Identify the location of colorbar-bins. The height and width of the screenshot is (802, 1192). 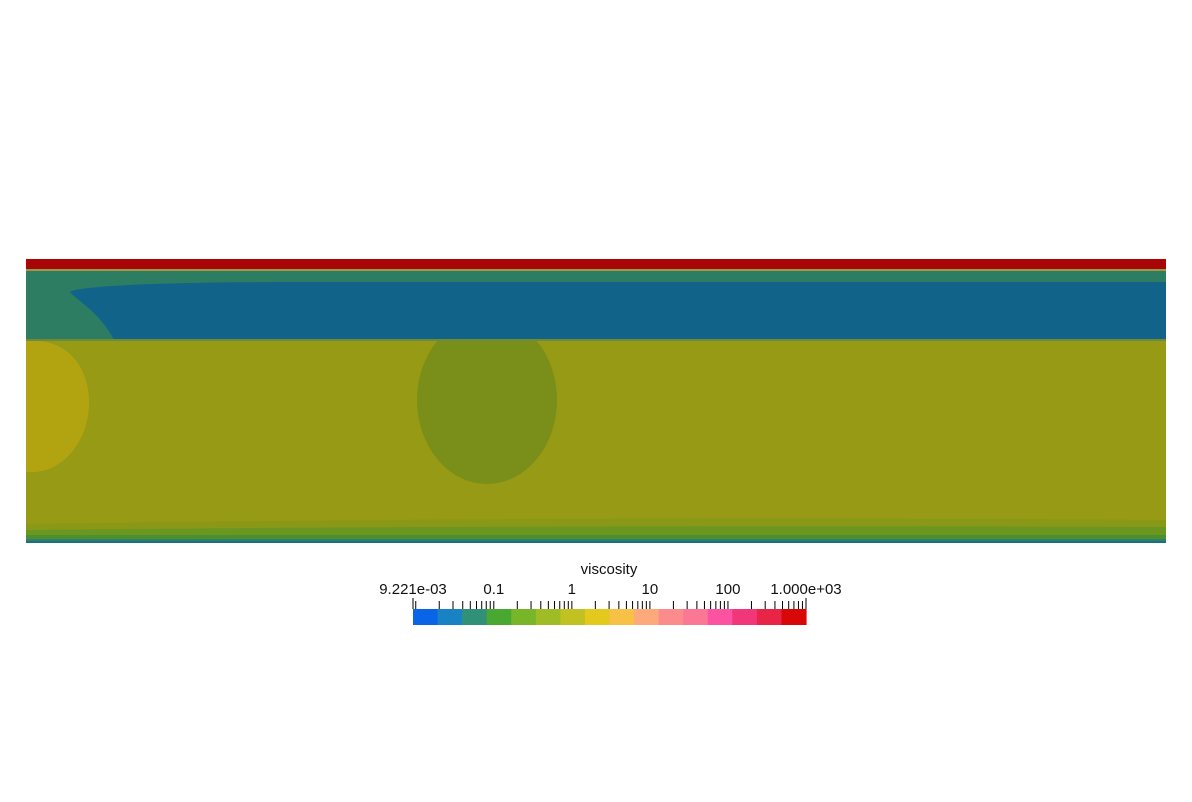
(610, 617).